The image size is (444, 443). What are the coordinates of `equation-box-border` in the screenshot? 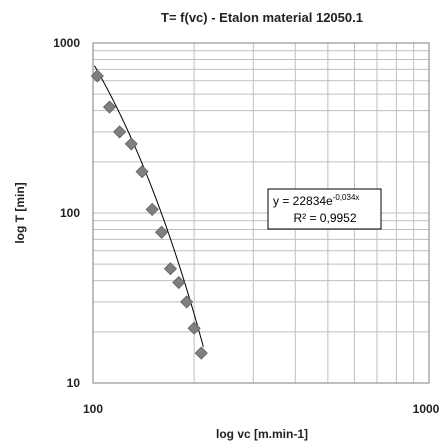 It's located at (324, 209).